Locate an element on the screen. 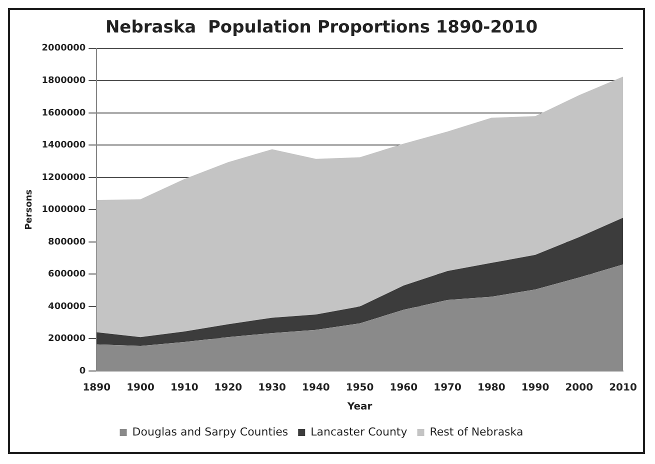  y-tick-label: 1600000 is located at coordinates (64, 113).